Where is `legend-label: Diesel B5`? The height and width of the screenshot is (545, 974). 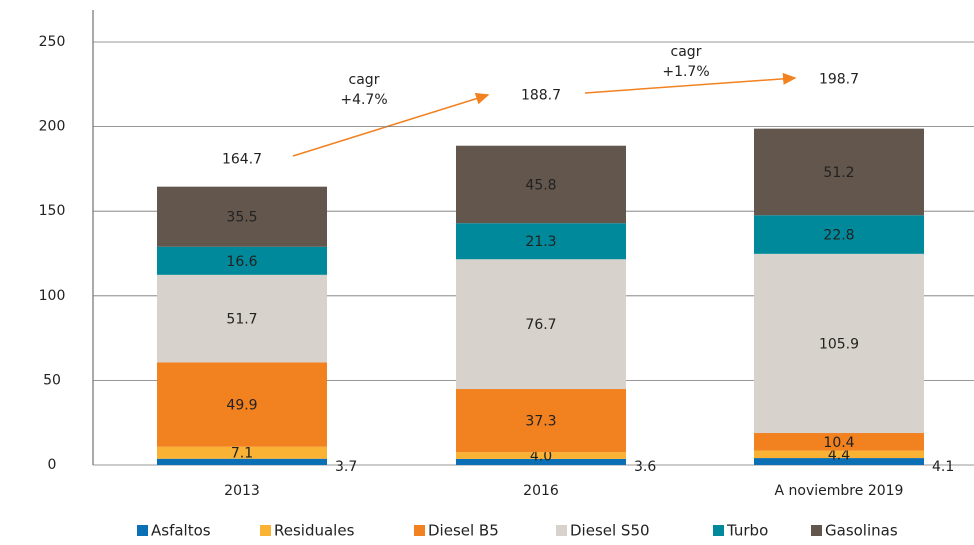
legend-label: Diesel B5 is located at coordinates (463, 531).